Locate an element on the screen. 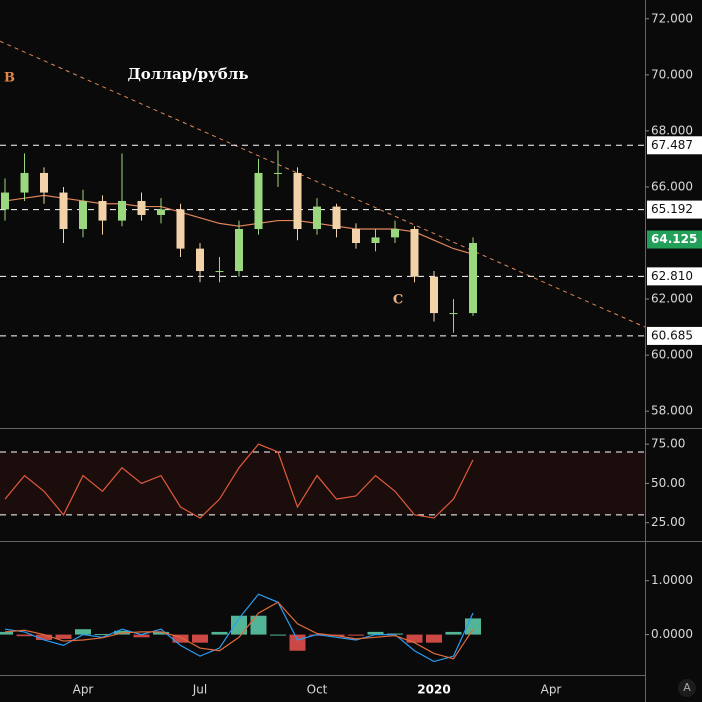 This screenshot has height=702, width=702. y-tick-label: 70.000 is located at coordinates (672, 74).